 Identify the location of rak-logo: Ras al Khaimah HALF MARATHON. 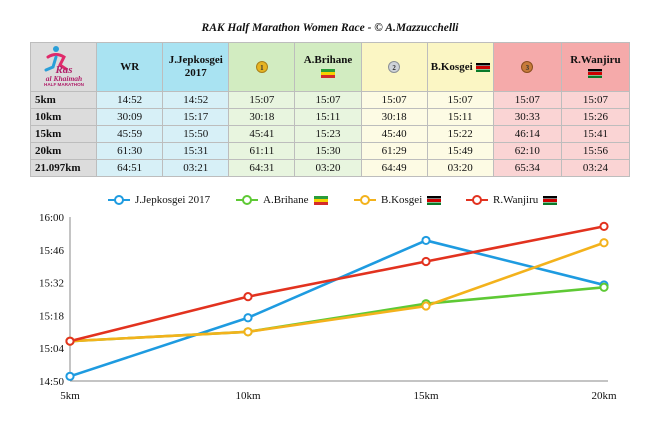
(63, 67).